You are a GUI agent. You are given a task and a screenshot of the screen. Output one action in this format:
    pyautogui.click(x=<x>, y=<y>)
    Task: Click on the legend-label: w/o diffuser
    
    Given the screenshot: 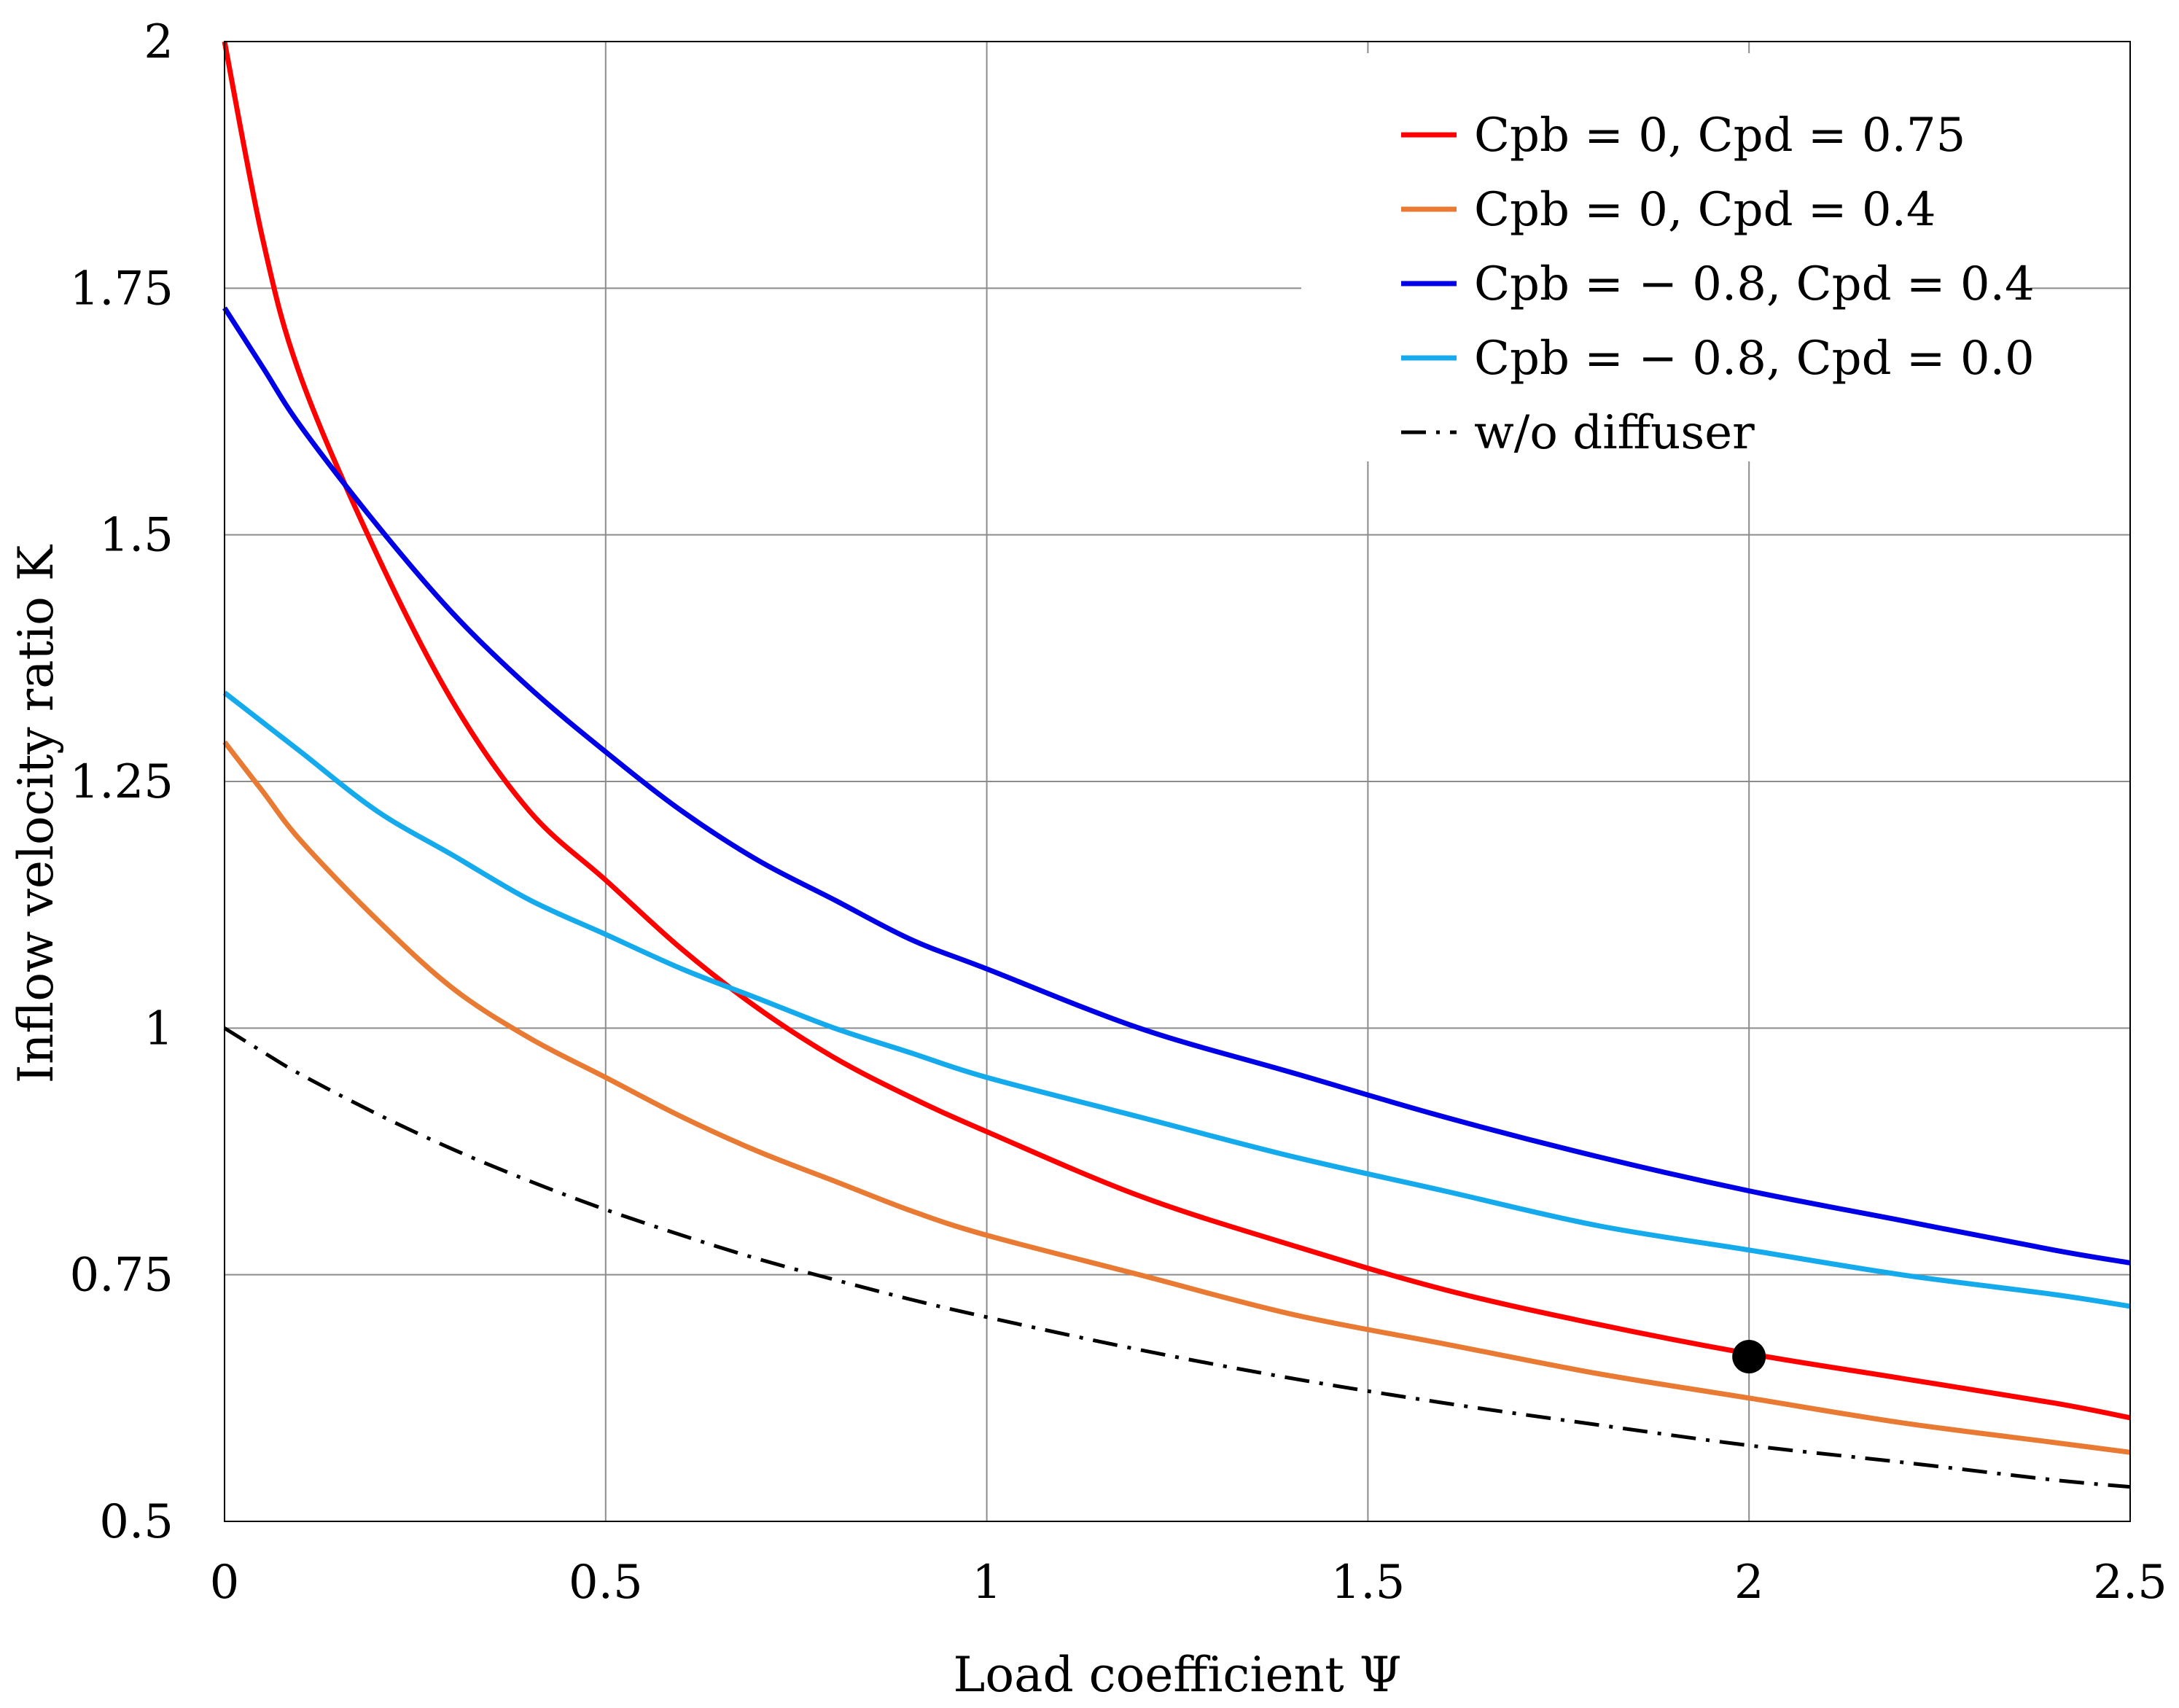 What is the action you would take?
    pyautogui.click(x=1614, y=433)
    